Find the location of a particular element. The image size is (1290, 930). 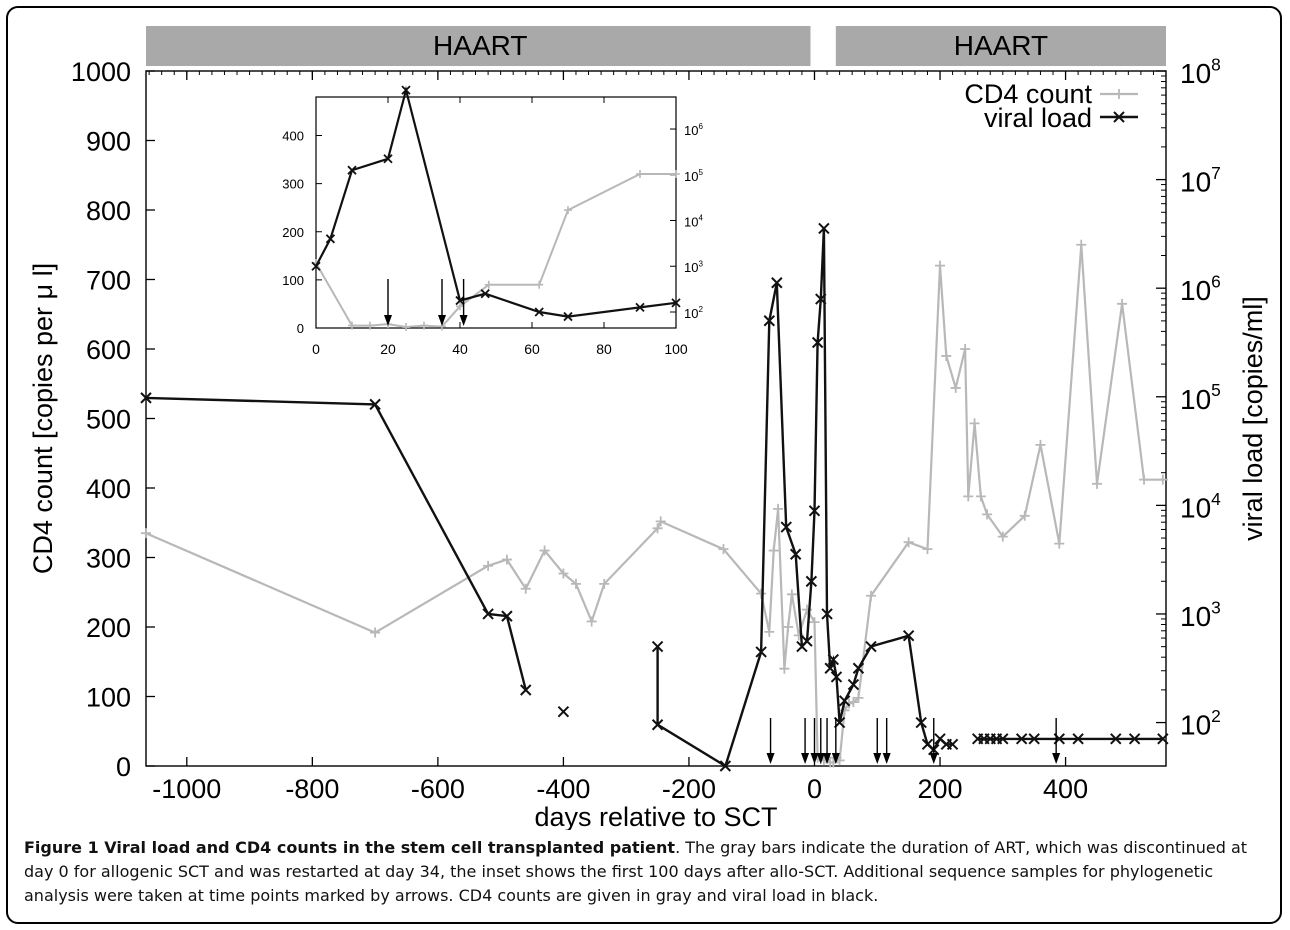

haart-bar is located at coordinates (478, 46).